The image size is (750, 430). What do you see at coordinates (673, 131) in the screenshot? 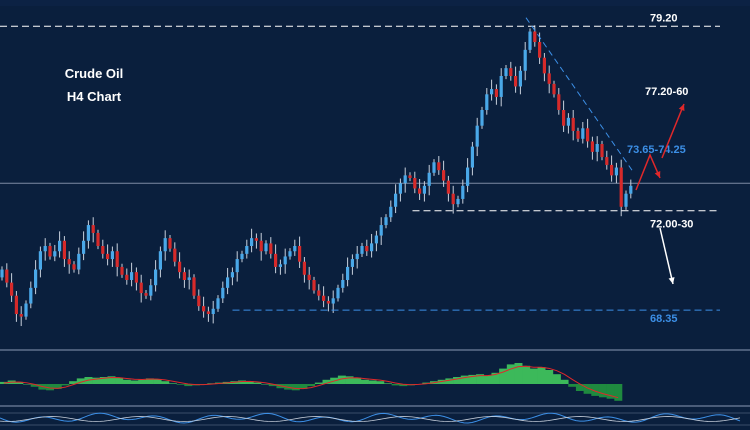
I see `arrow-upside` at bounding box center [673, 131].